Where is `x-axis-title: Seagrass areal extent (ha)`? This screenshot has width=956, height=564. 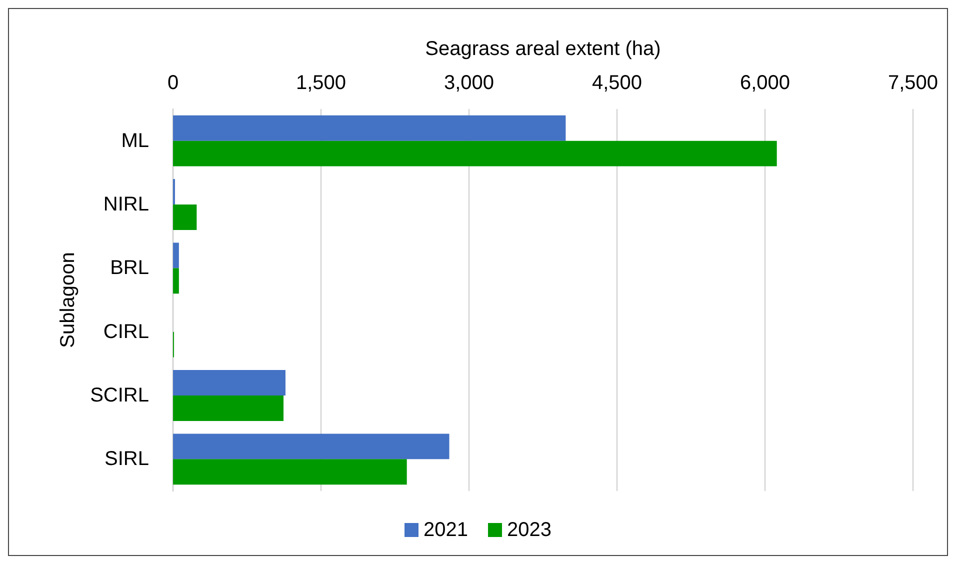 x-axis-title: Seagrass areal extent (ha) is located at coordinates (543, 49).